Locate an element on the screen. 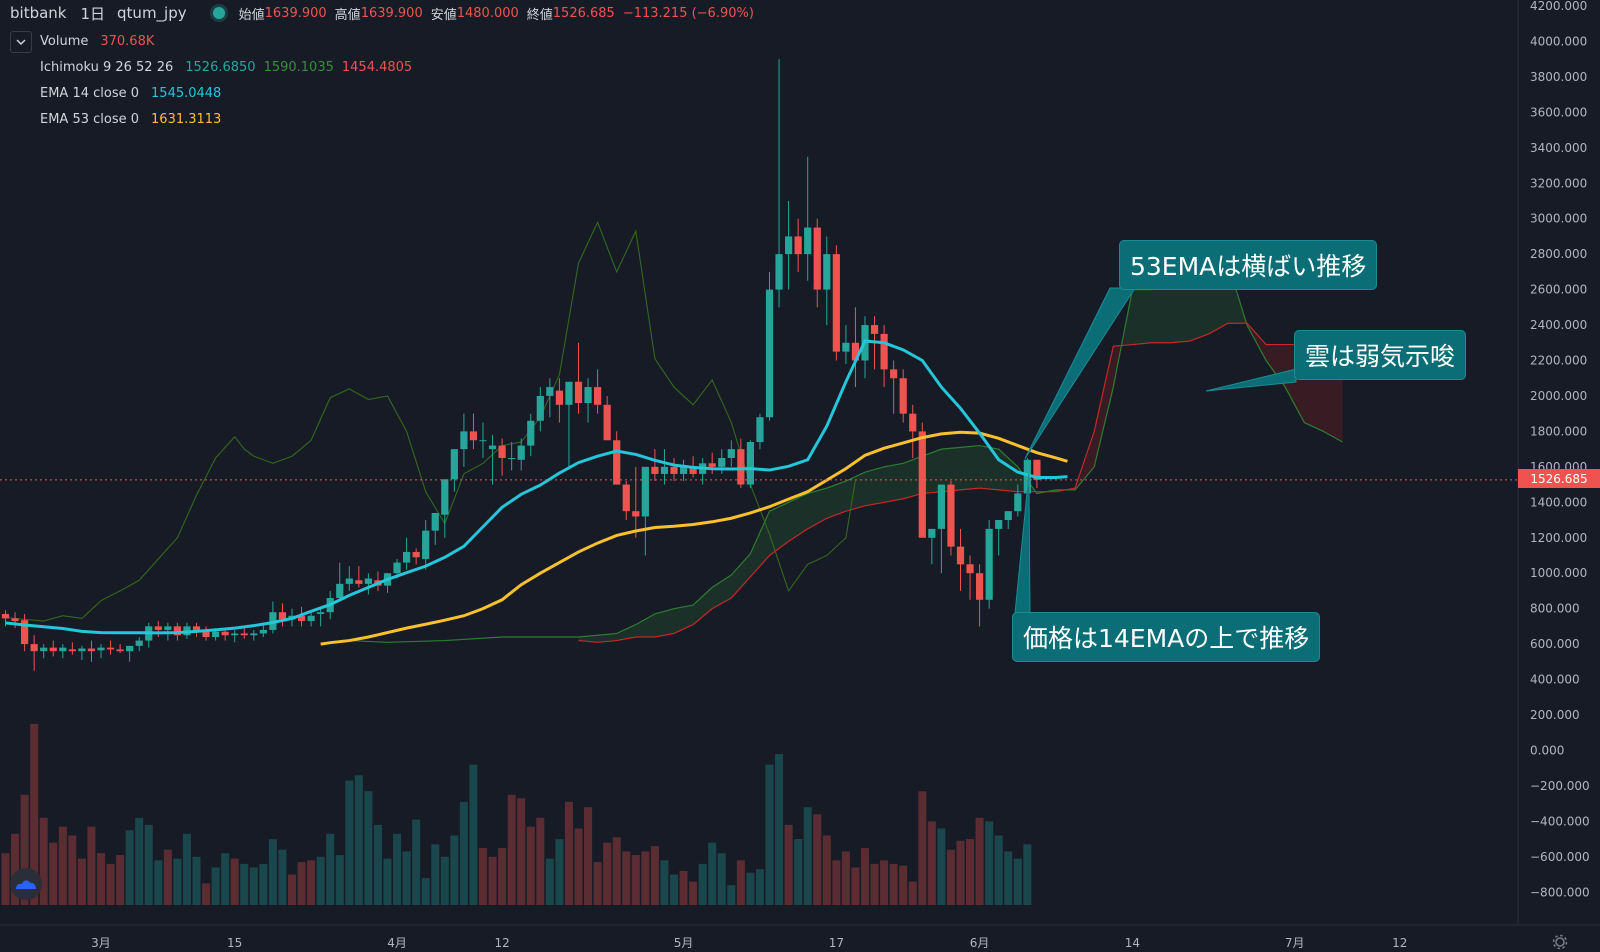 This screenshot has width=1600, height=952. collapse-legend-button is located at coordinates (21, 42).